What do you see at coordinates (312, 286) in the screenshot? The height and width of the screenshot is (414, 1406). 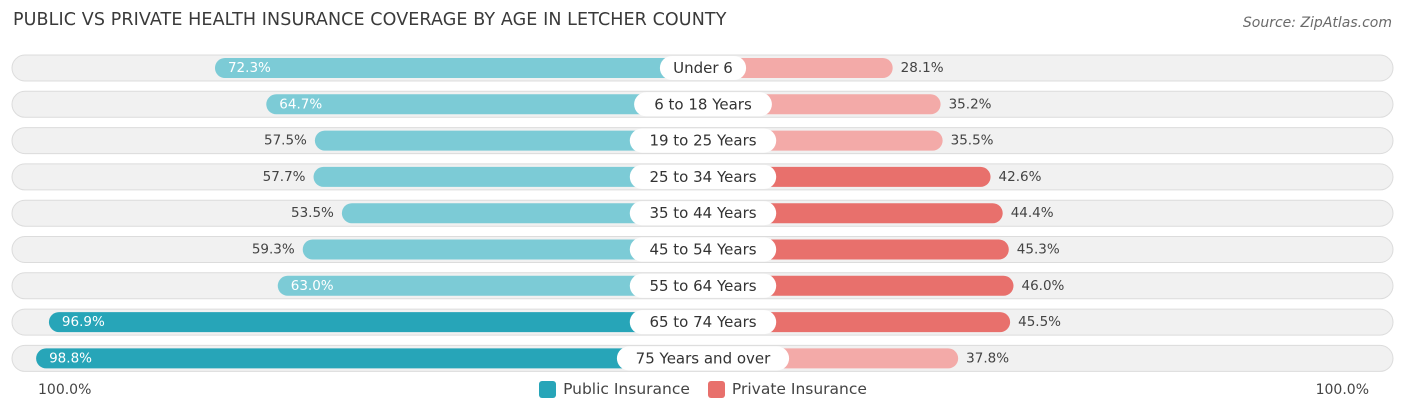 I see `value-label-public: 63.0%` at bounding box center [312, 286].